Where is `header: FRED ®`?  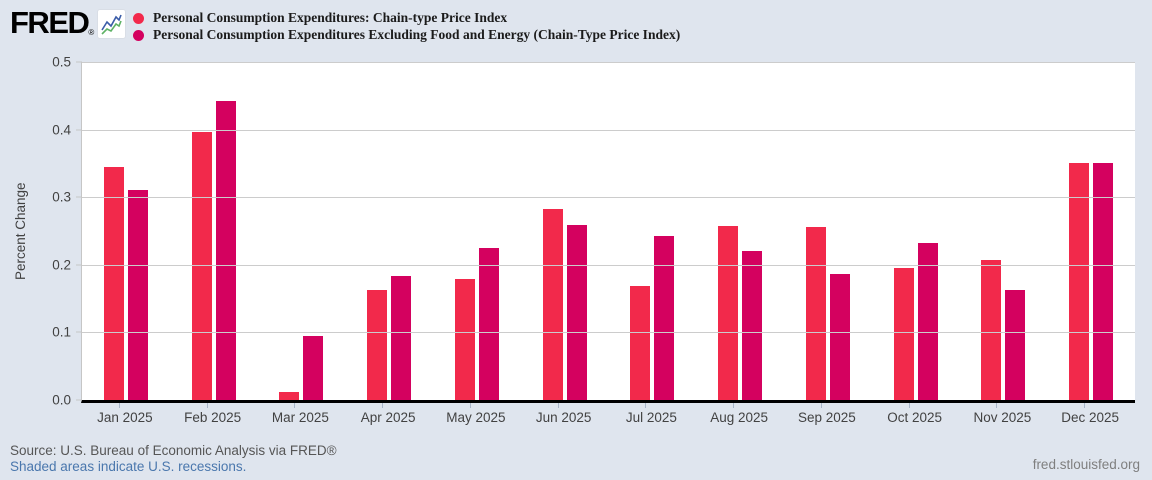 header: FRED ® is located at coordinates (68, 22).